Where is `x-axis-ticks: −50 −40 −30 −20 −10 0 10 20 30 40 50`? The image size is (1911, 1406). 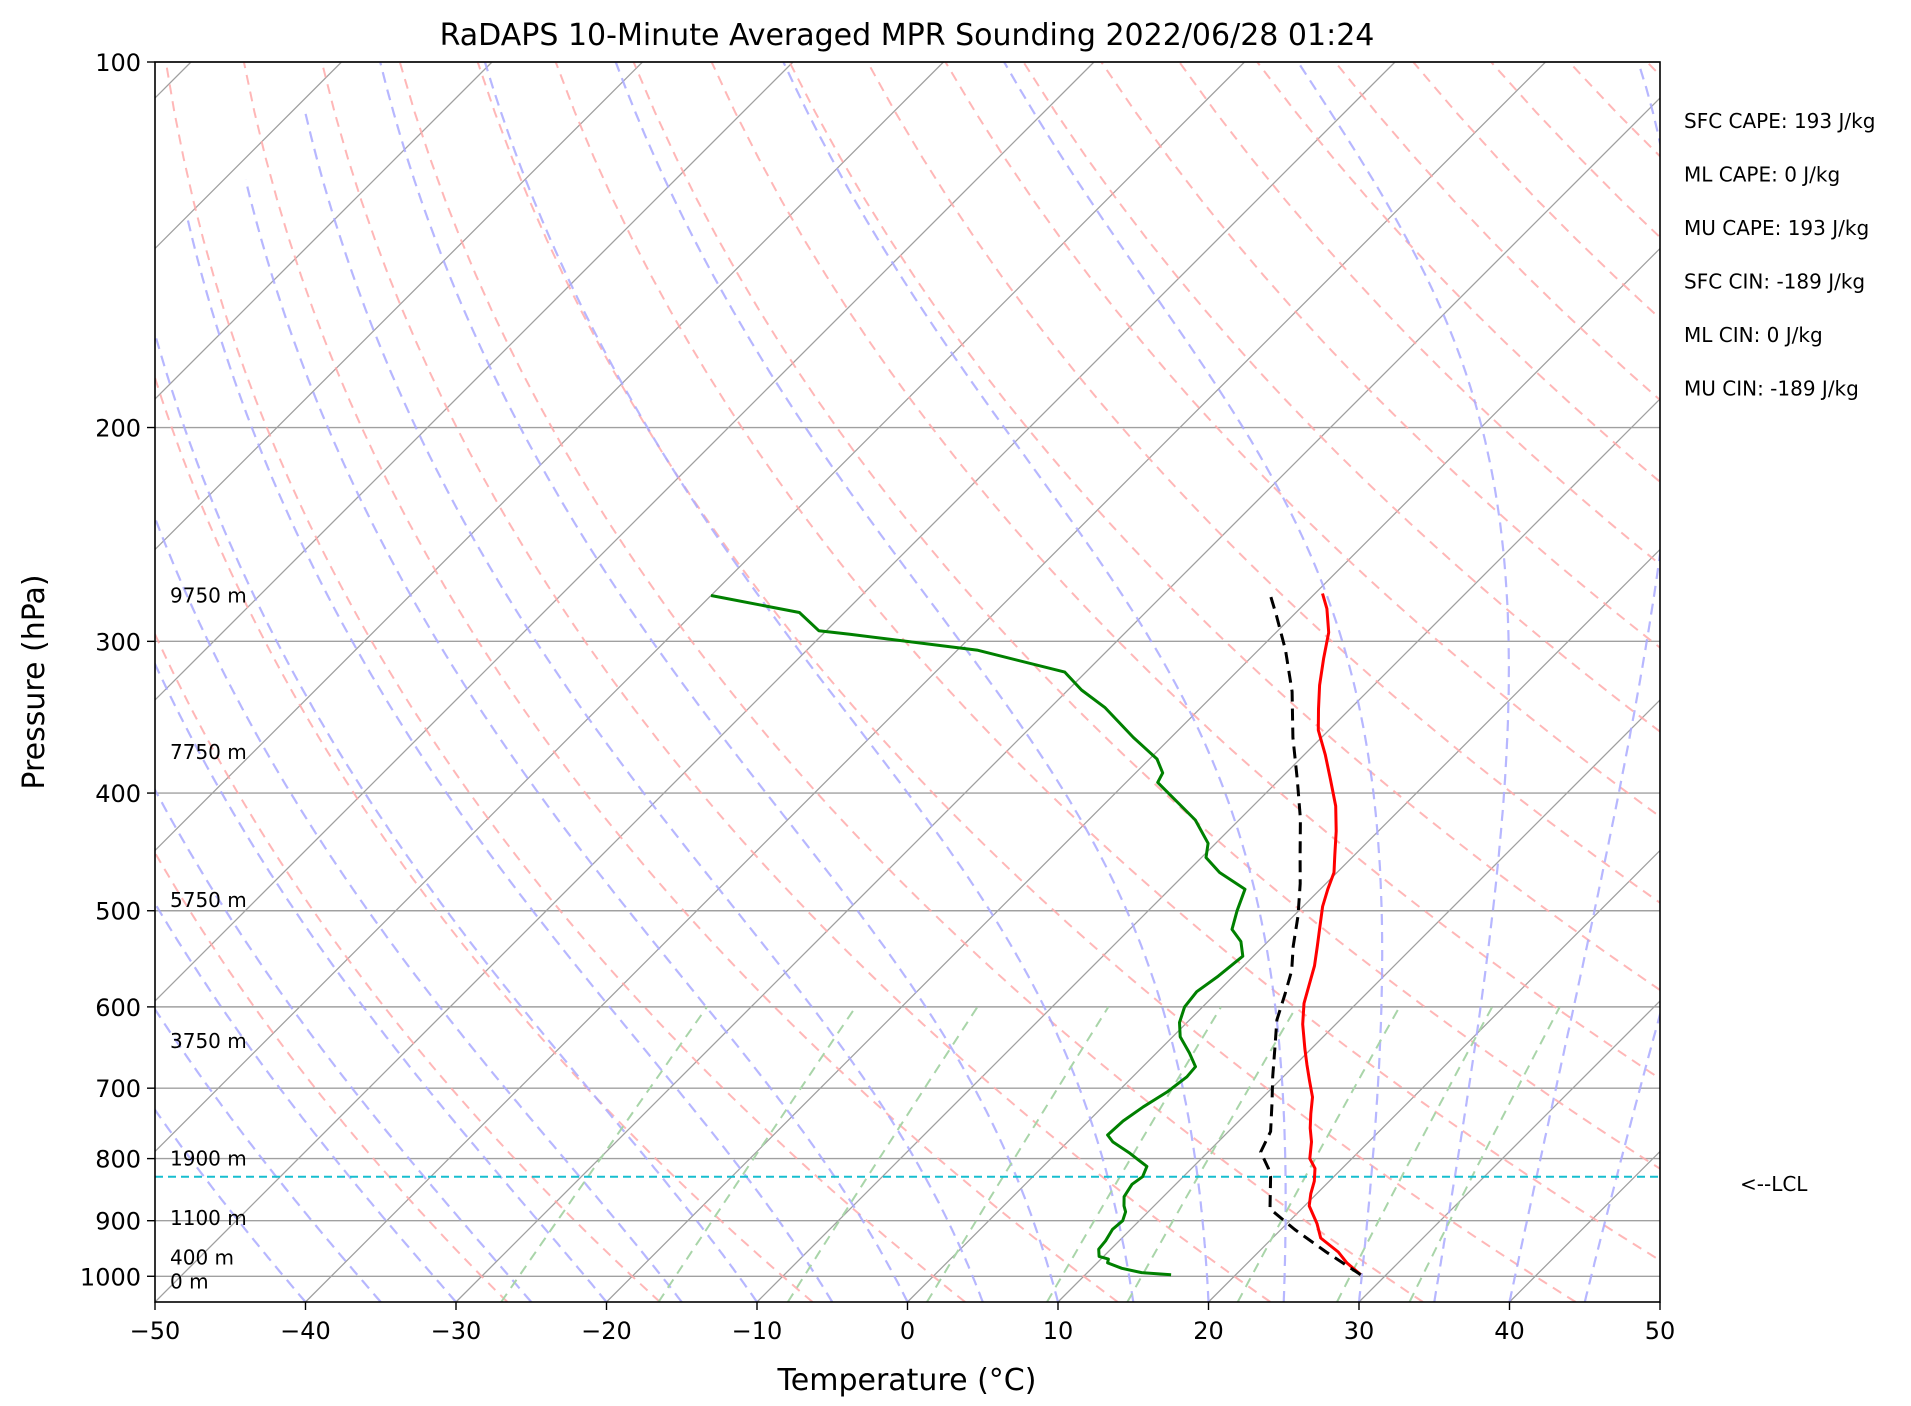 x-axis-ticks: −50 −40 −30 −20 −10 0 10 20 30 40 50 is located at coordinates (903, 1323).